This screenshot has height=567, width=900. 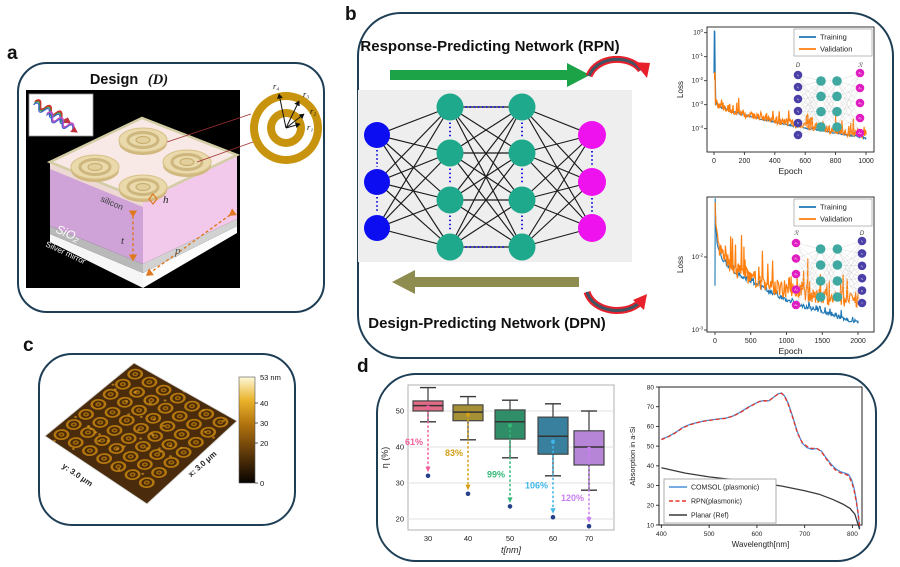 What do you see at coordinates (725, 488) in the screenshot?
I see `legend-label: COMSOL (plasmonic)` at bounding box center [725, 488].